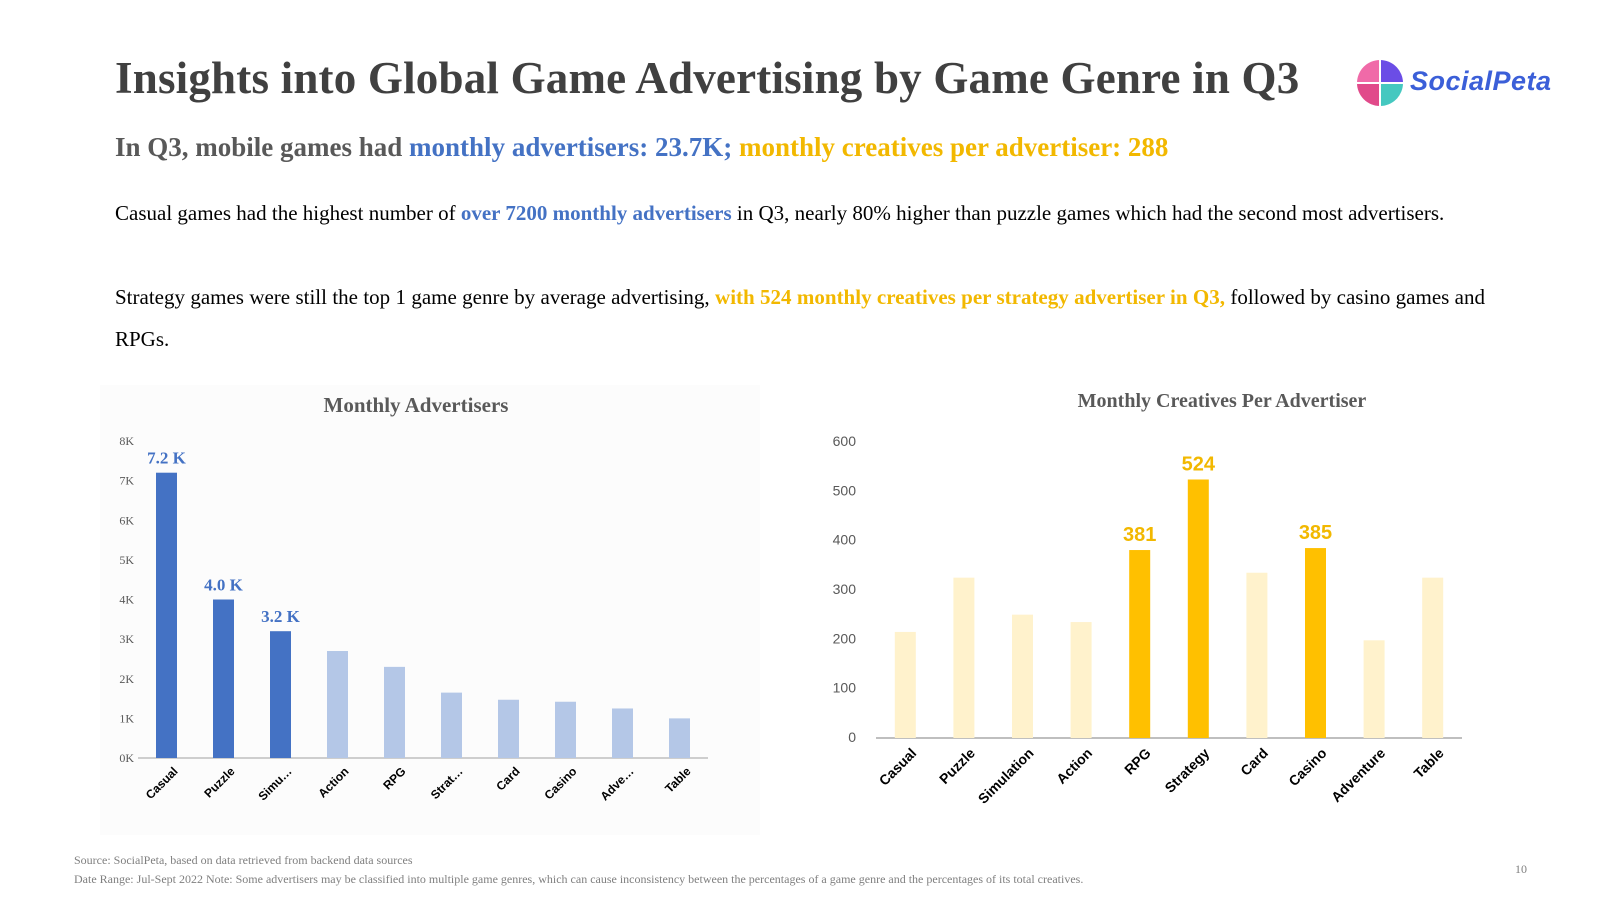 This screenshot has width=1600, height=900. Describe the element at coordinates (167, 458) in the screenshot. I see `data-label: 7.2 K` at that location.